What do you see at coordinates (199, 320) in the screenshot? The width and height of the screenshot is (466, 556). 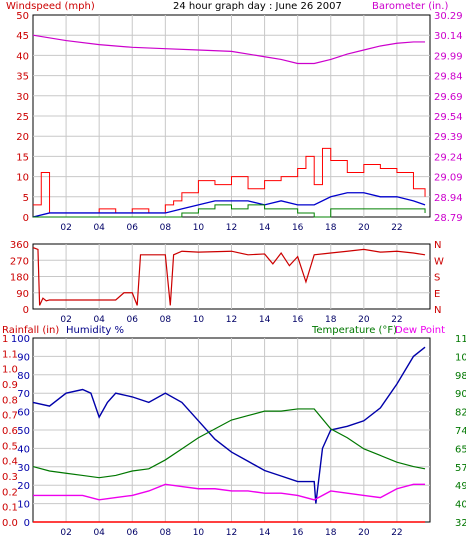 I see `direction-panel-x-tick-label: 10` at bounding box center [199, 320].